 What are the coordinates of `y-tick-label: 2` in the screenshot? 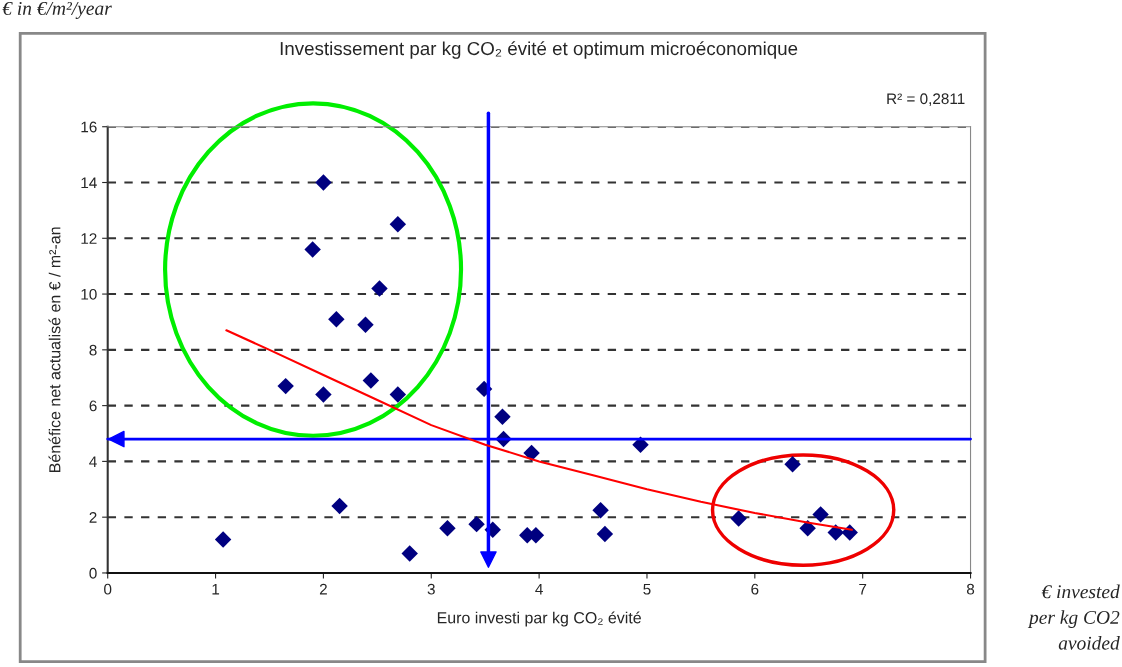 It's located at (93, 517).